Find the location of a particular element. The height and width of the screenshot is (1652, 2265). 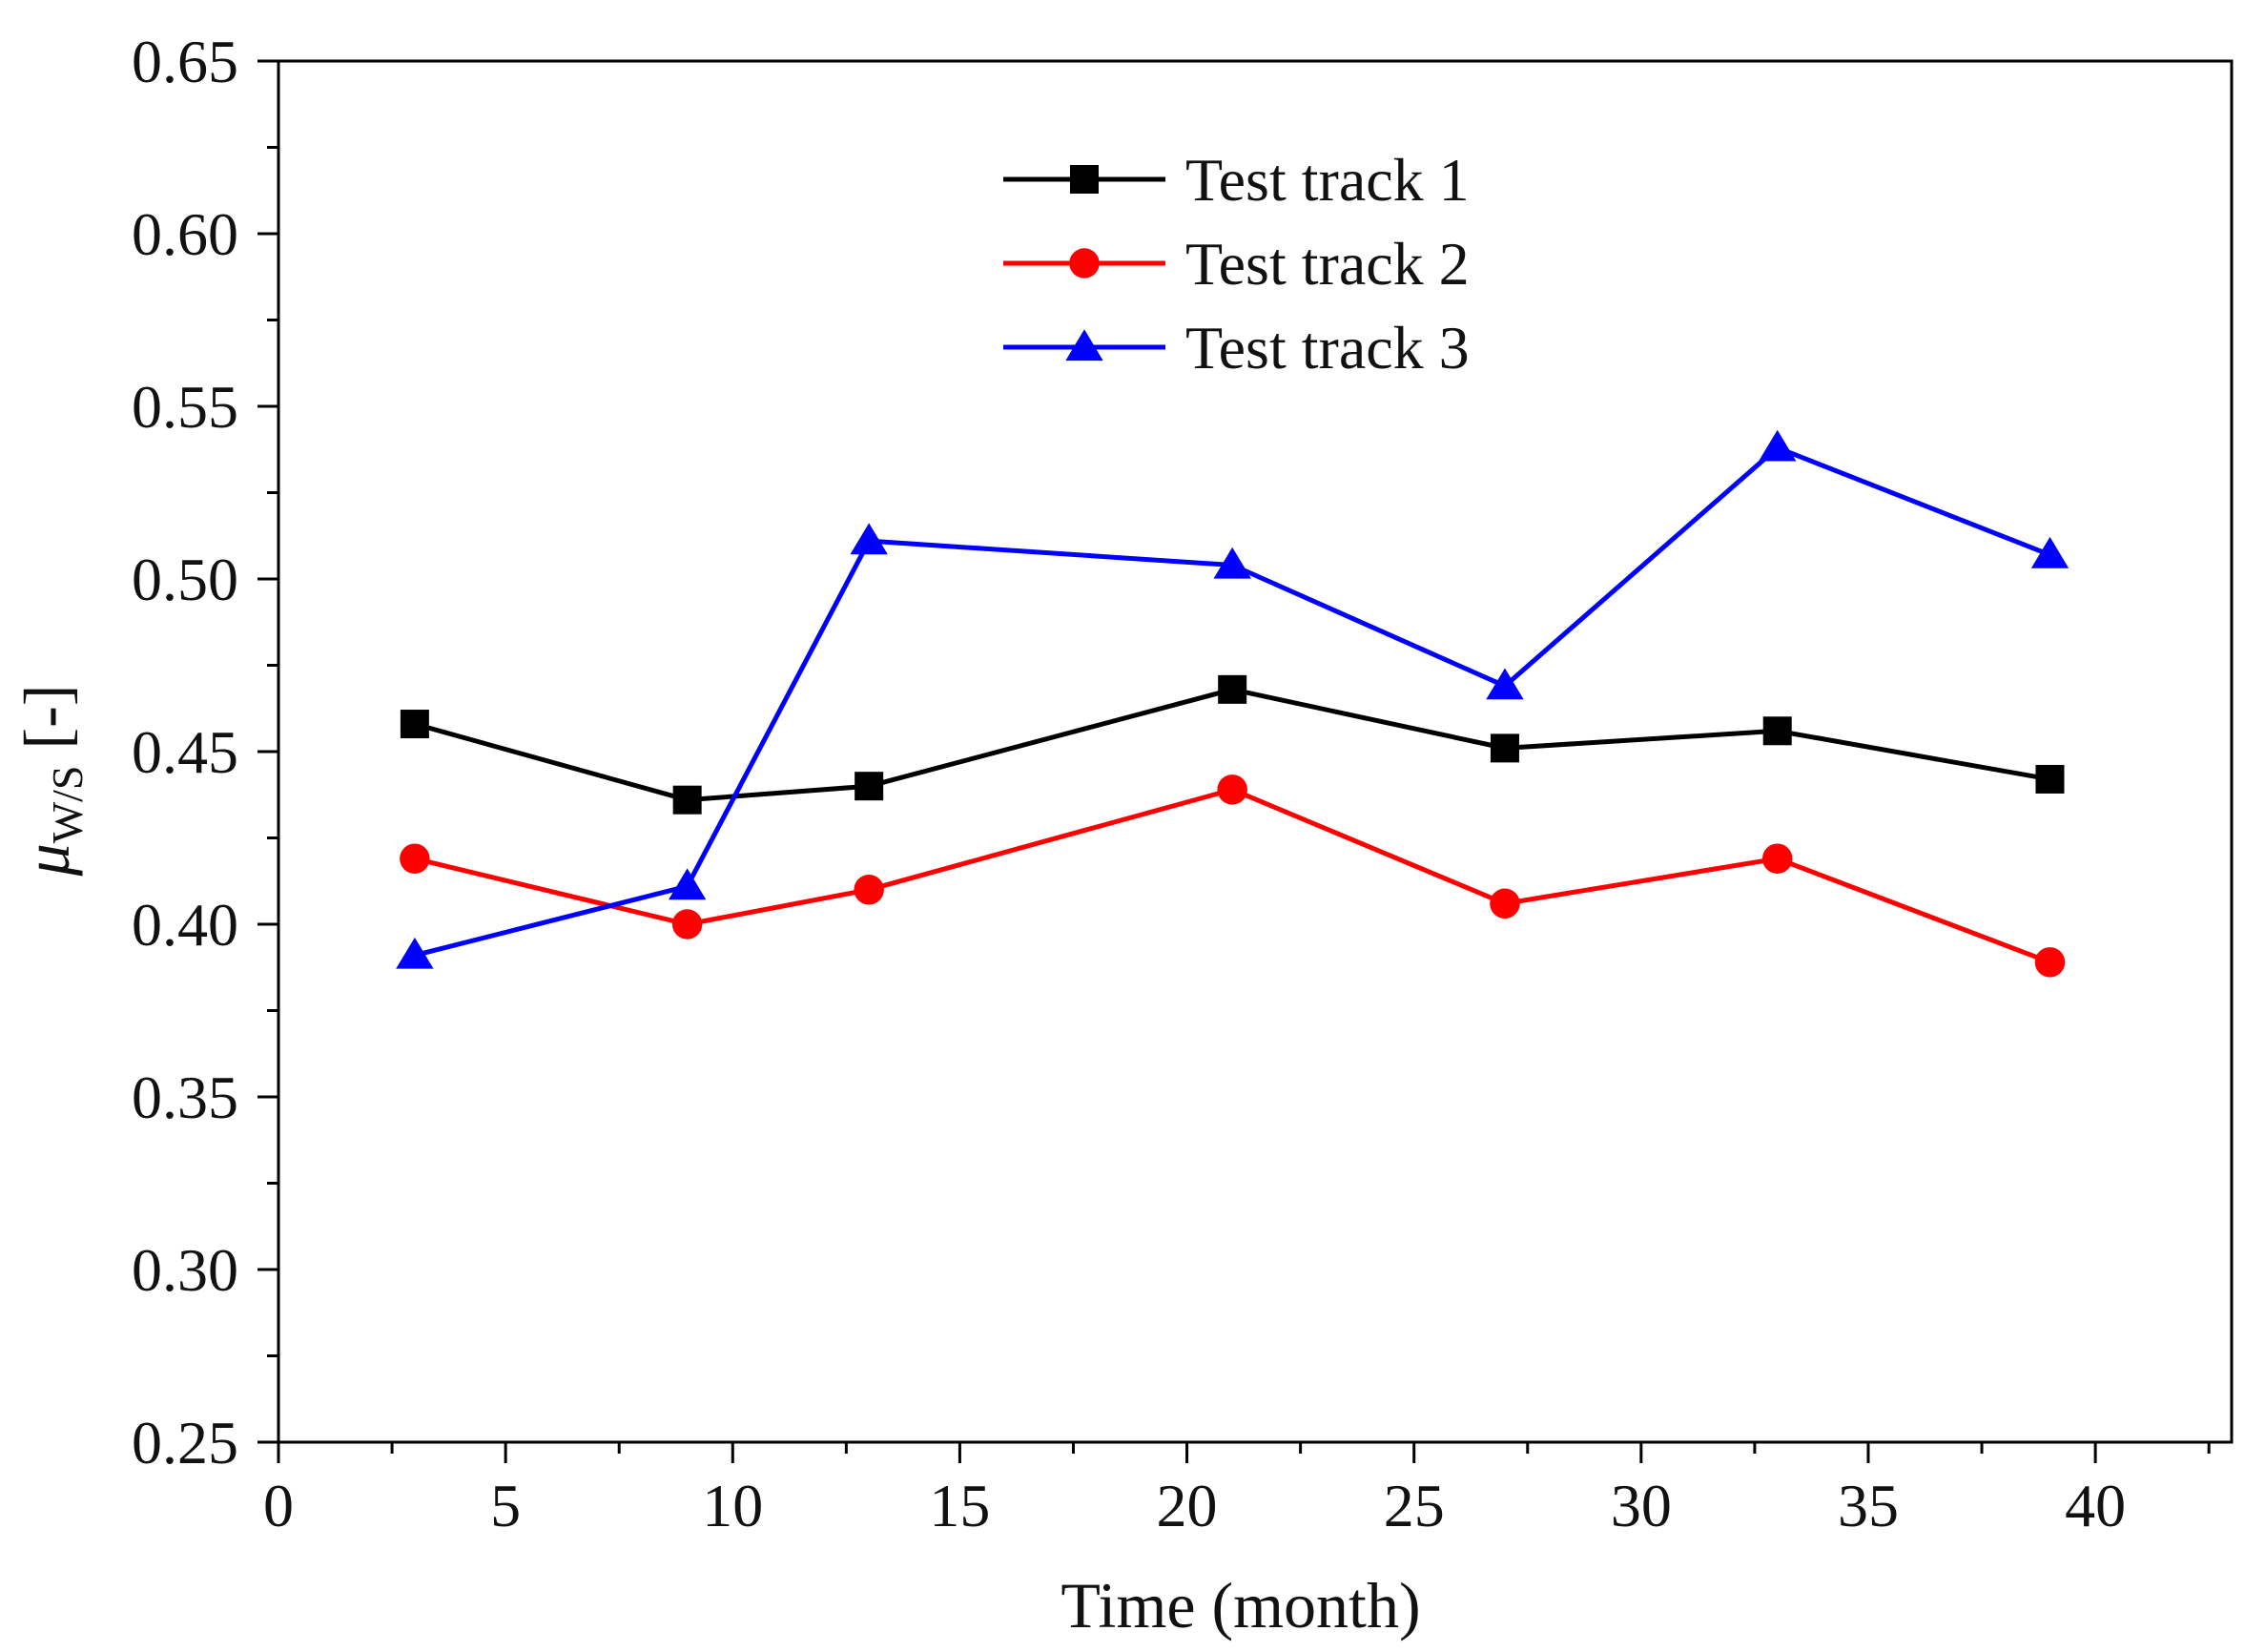

y-axis-title: μW/S [-] is located at coordinates (51, 781).